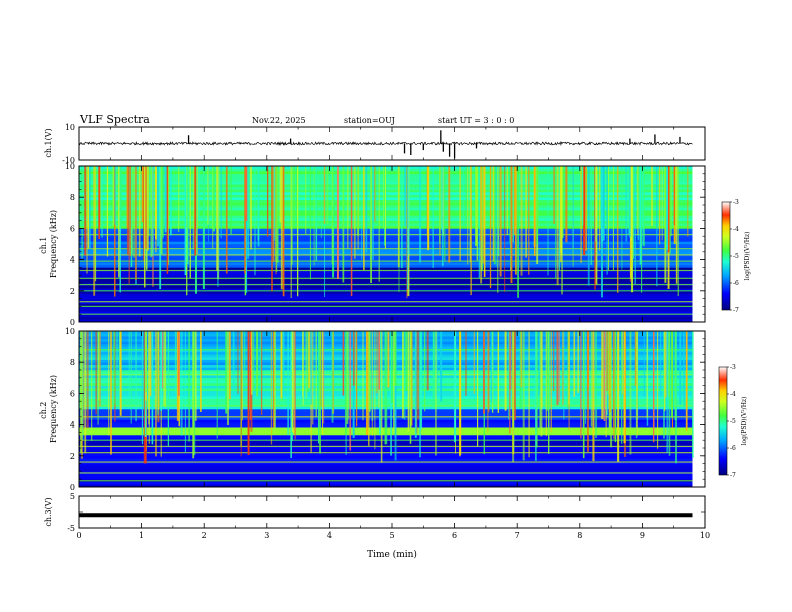 Image resolution: width=792 pixels, height=612 pixels. What do you see at coordinates (279, 120) in the screenshot?
I see `date-label: Nov.22, 2025` at bounding box center [279, 120].